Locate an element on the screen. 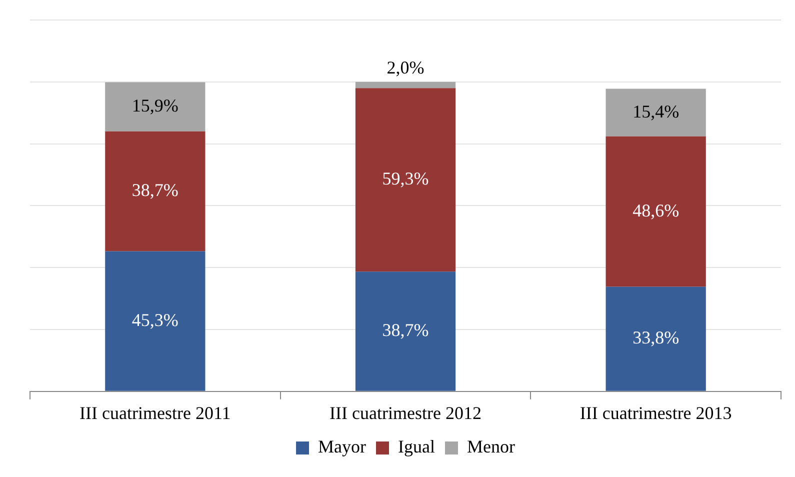 The width and height of the screenshot is (795, 477). legend-label: Menor is located at coordinates (490, 446).